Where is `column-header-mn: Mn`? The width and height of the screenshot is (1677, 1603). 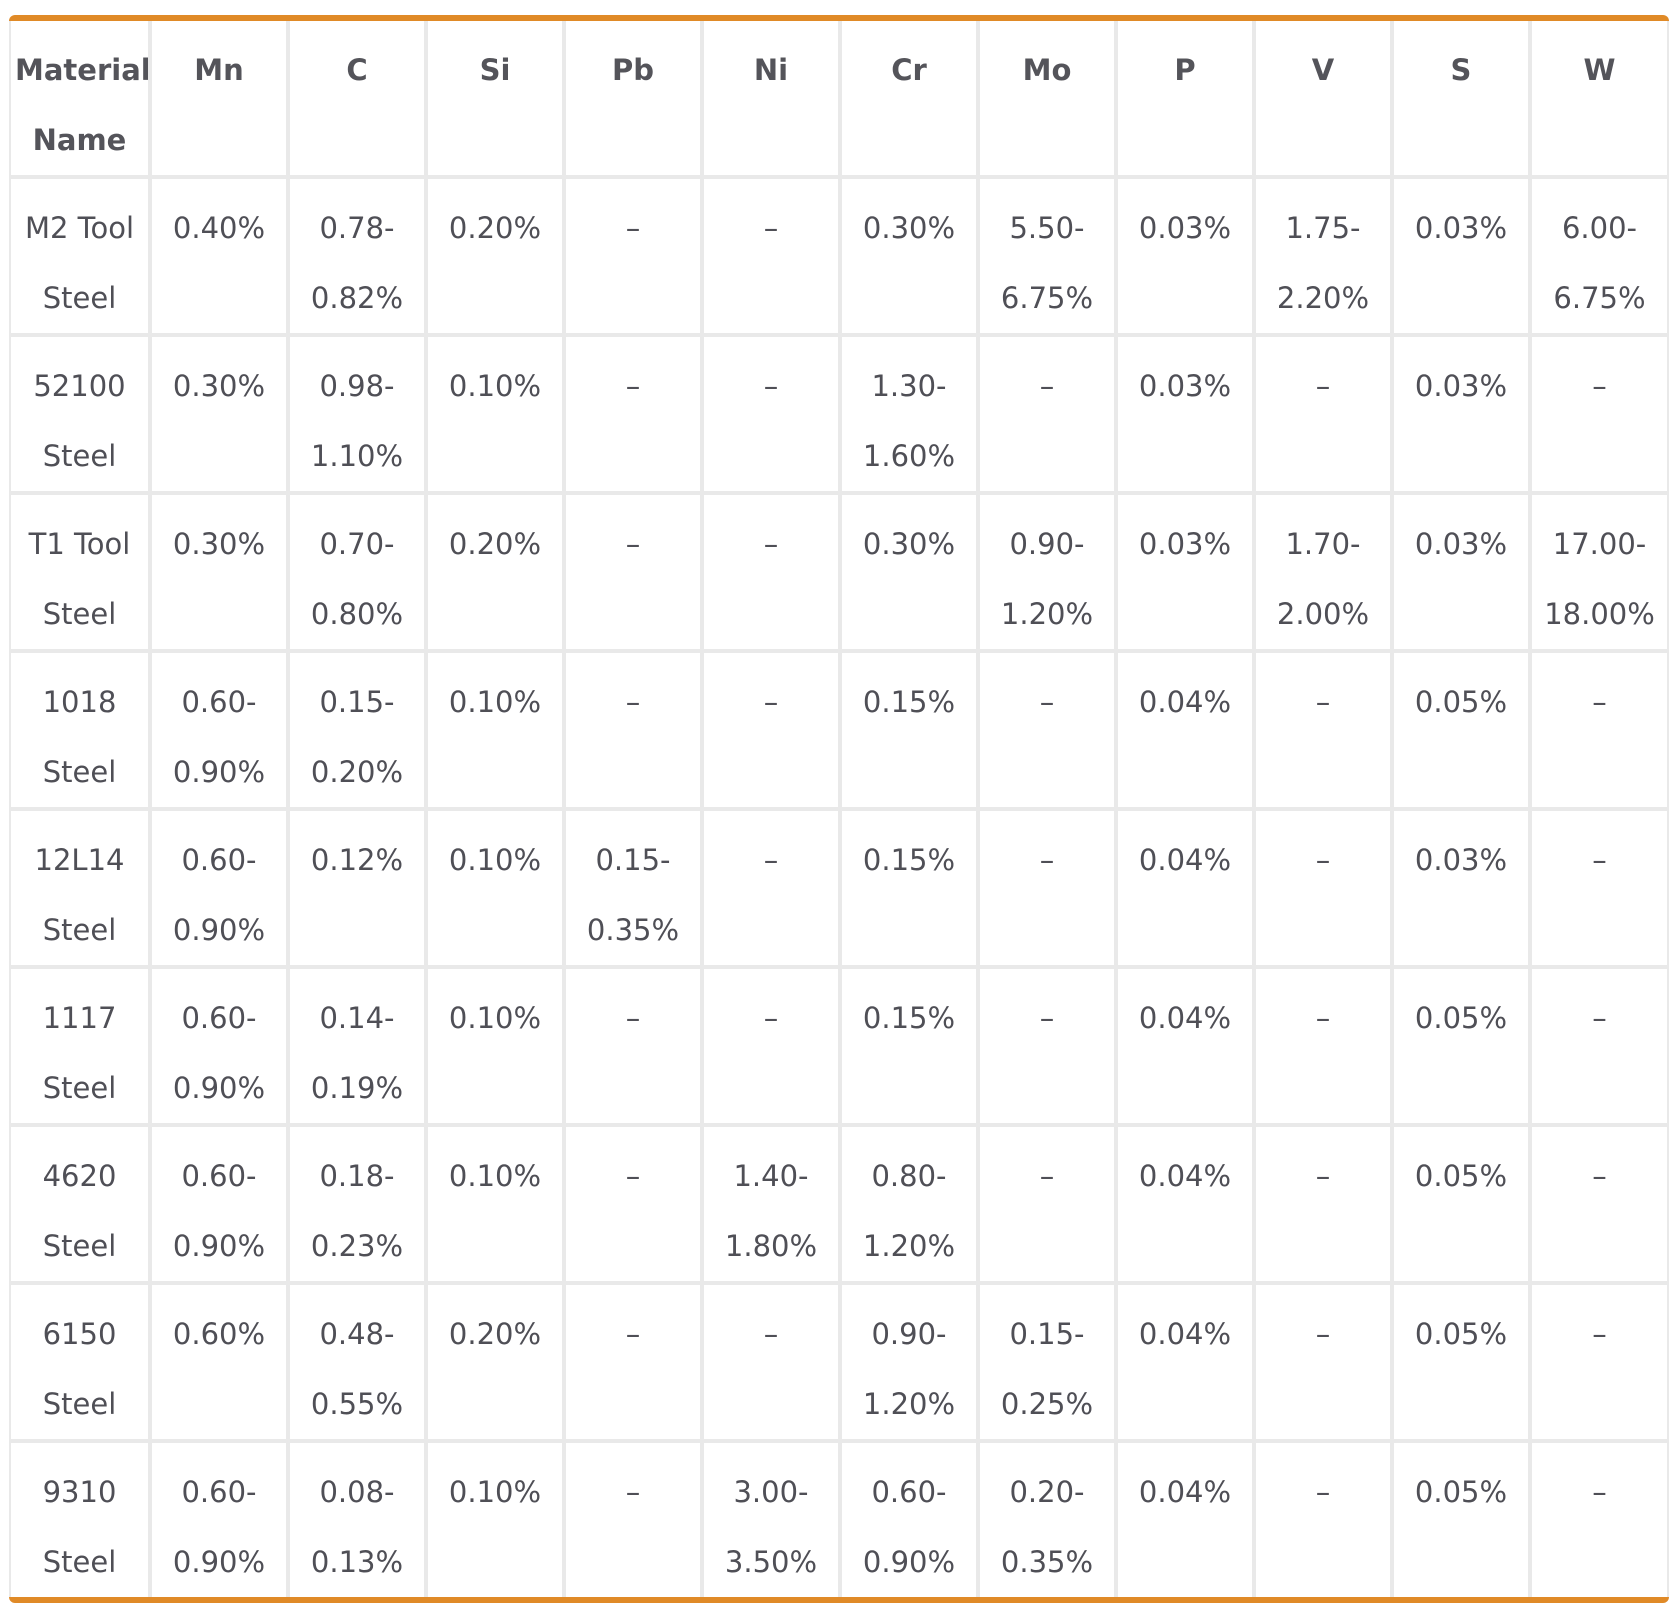 column-header-mn: Mn is located at coordinates (219, 100).